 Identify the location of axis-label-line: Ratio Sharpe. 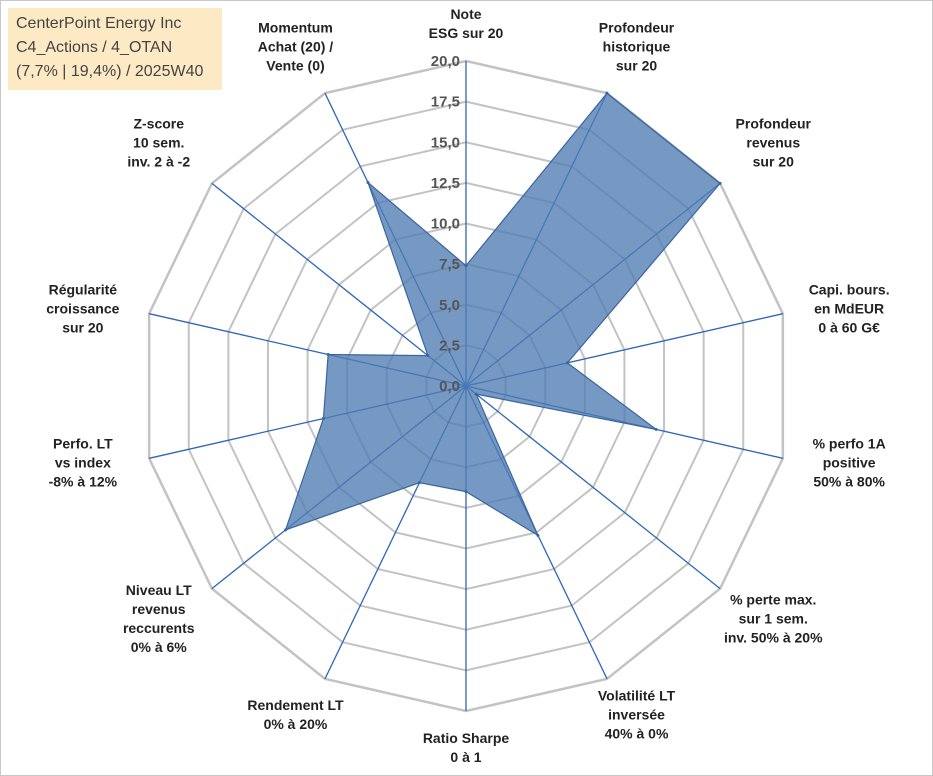
(466, 738).